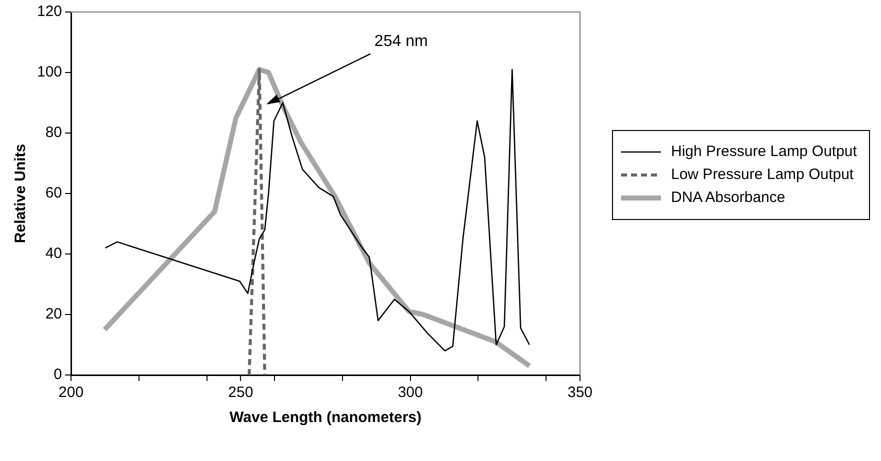 Image resolution: width=881 pixels, height=461 pixels. I want to click on y-tick-label: 40, so click(53, 253).